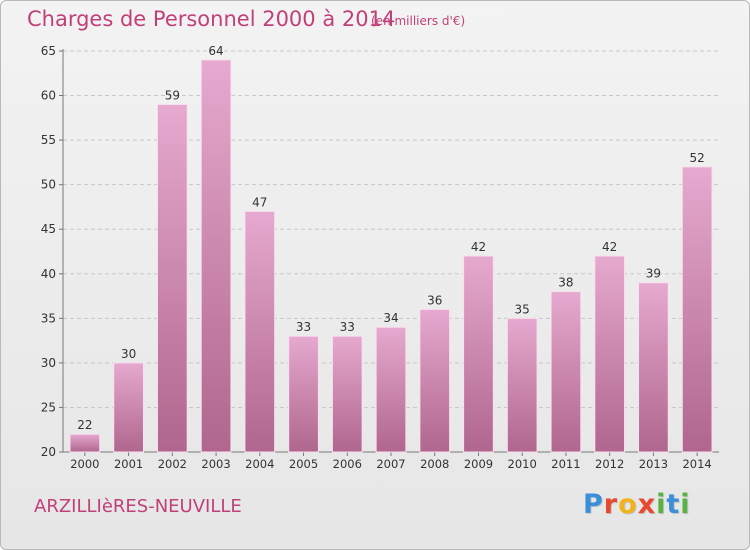 Image resolution: width=750 pixels, height=550 pixels. Describe the element at coordinates (391, 389) in the screenshot. I see `bar-2007` at that location.